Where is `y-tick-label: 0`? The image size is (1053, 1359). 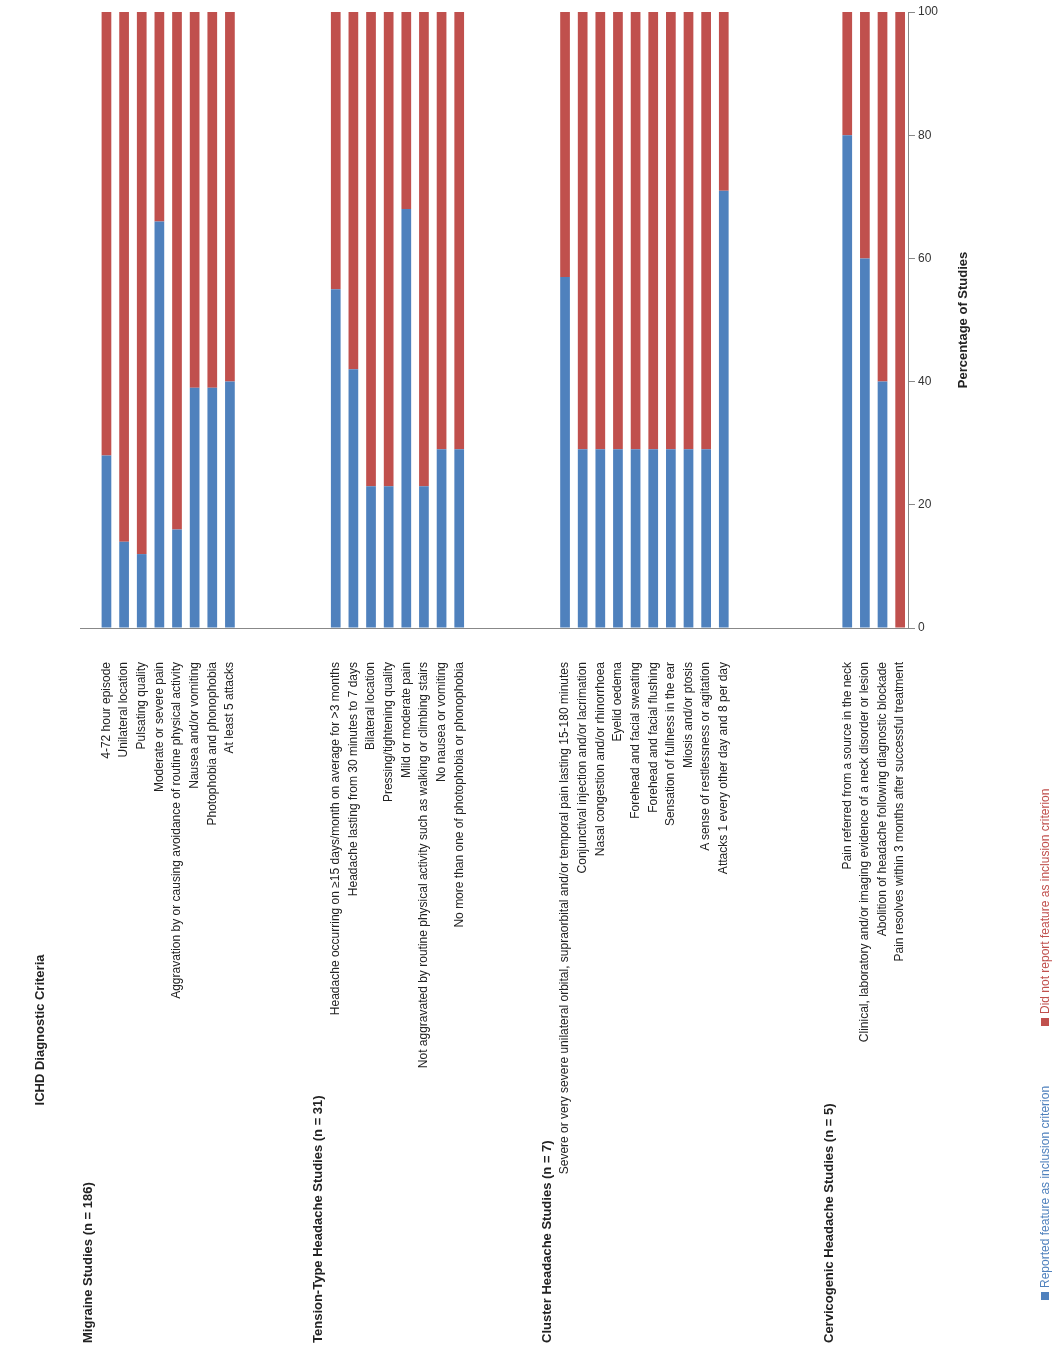 y-tick-label: 0 is located at coordinates (921, 627).